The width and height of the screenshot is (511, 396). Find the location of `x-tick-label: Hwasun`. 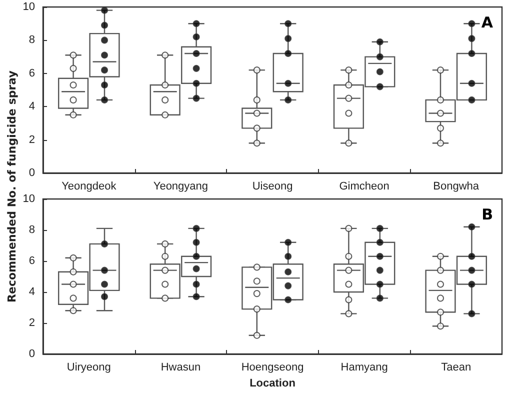

x-tick-label: Hwasun is located at coordinates (180, 368).